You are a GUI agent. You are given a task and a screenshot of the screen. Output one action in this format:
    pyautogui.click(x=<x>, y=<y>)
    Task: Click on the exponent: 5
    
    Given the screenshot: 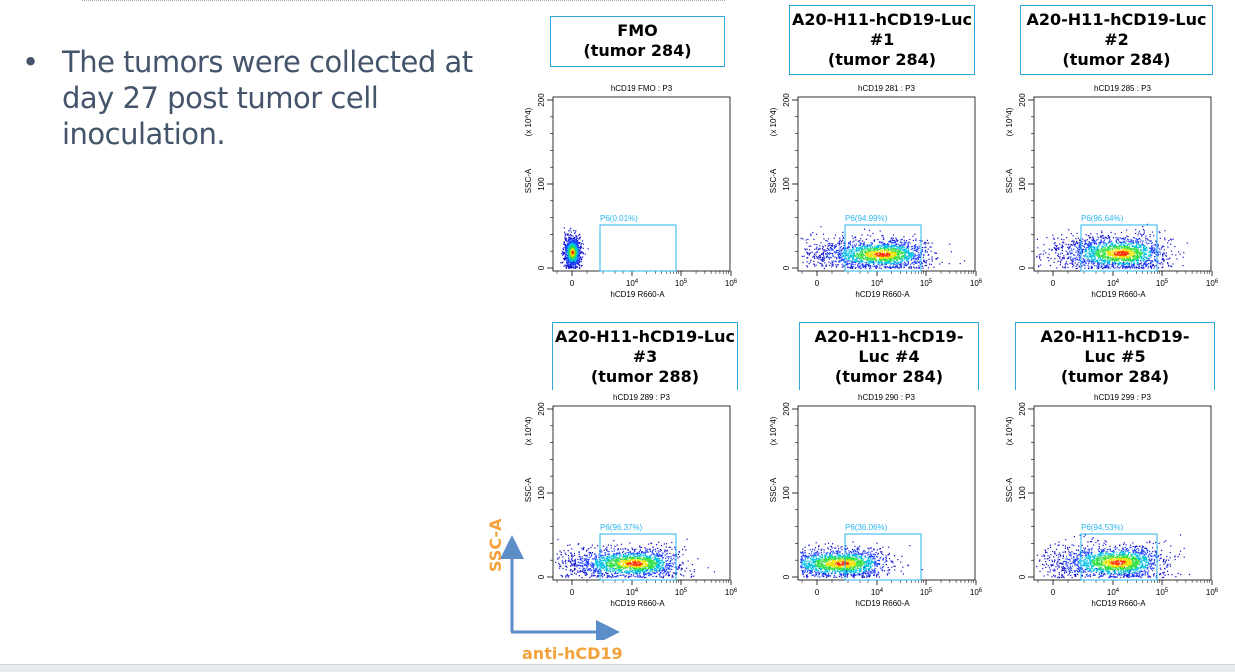 What is the action you would take?
    pyautogui.click(x=1167, y=282)
    